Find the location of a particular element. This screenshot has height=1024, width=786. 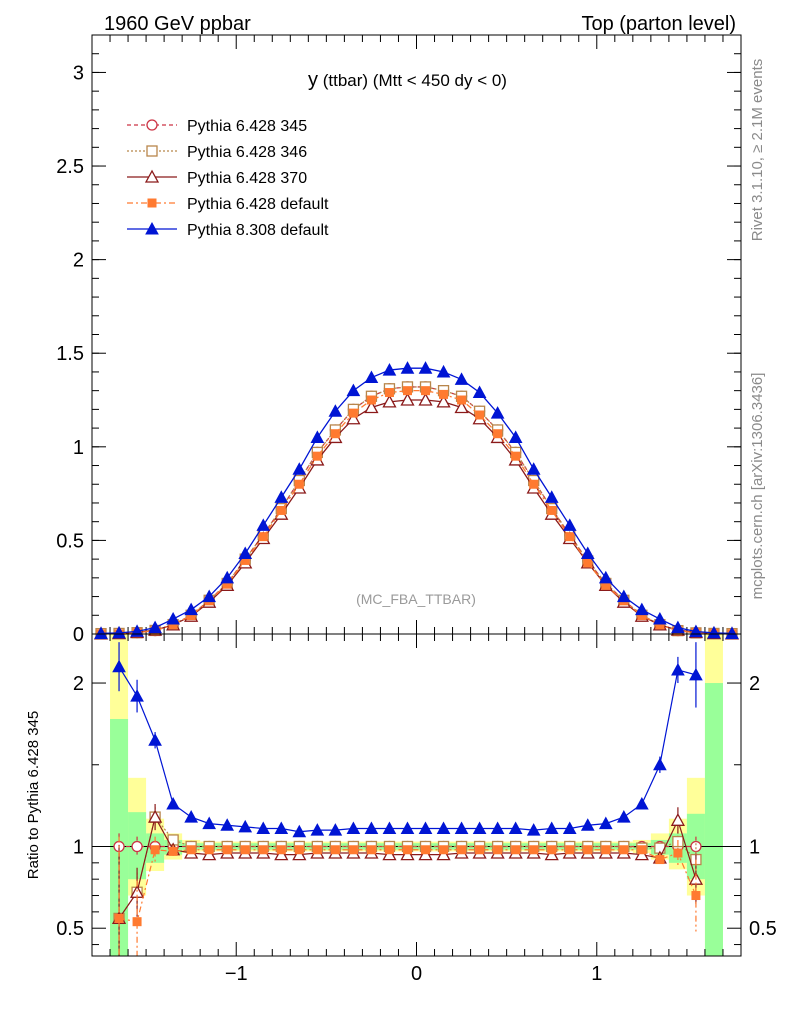

ratio-y-tick-label-right: 2 is located at coordinates (754, 684).